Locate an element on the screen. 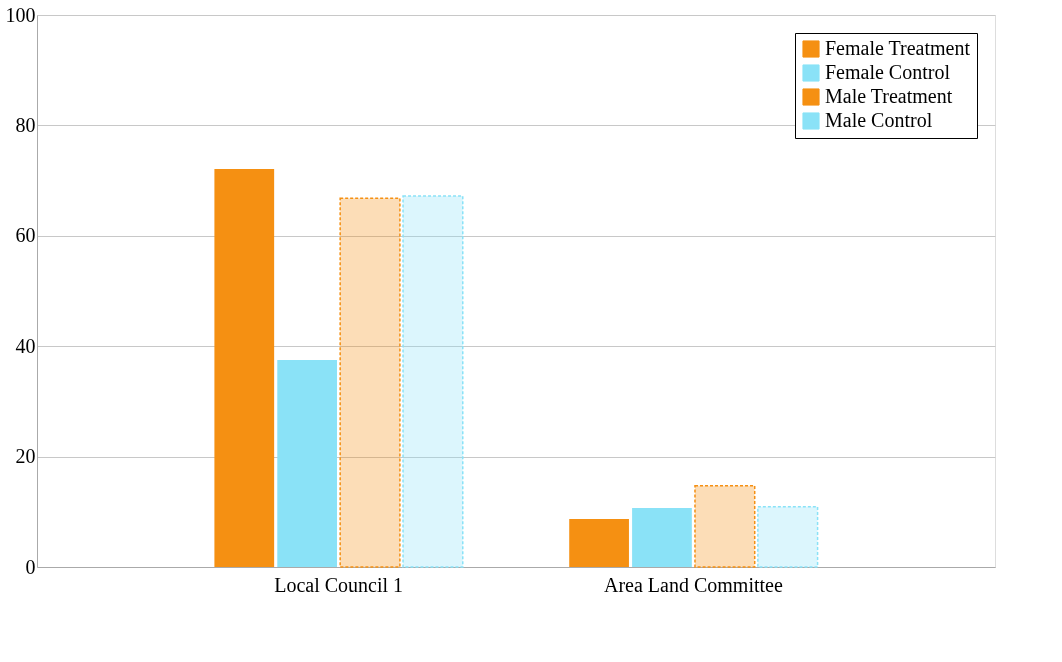 This screenshot has width=1062, height=662. y-tick-label: 100 is located at coordinates (20, 14).